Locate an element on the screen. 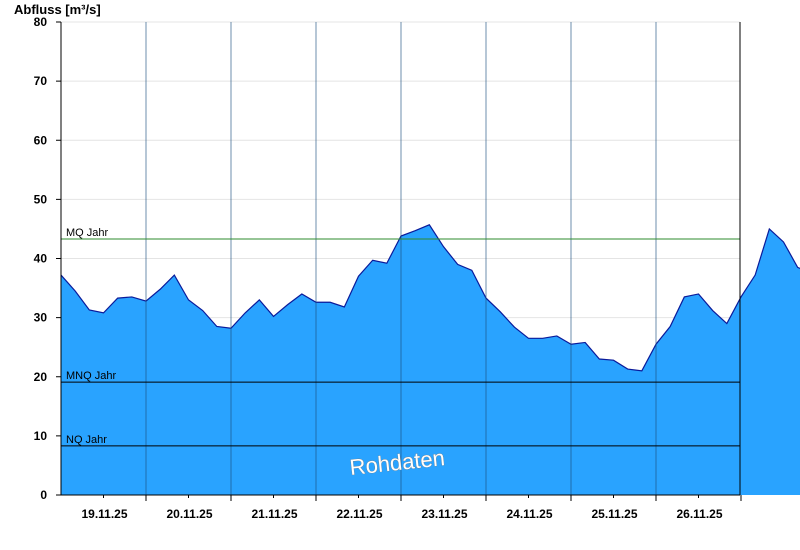 The height and width of the screenshot is (550, 800). reference-line-label: MNQ Jahr is located at coordinates (91, 376).